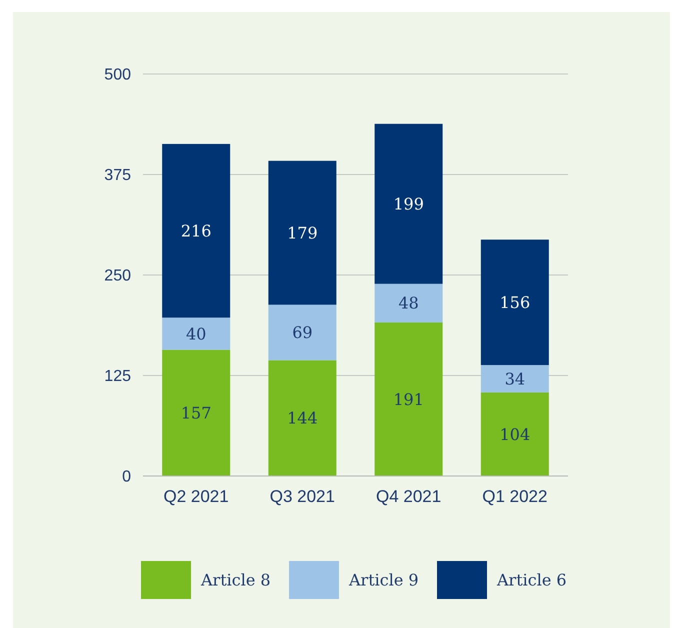 The image size is (673, 628). Describe the element at coordinates (515, 496) in the screenshot. I see `x-tick-label: Q1 2022` at that location.